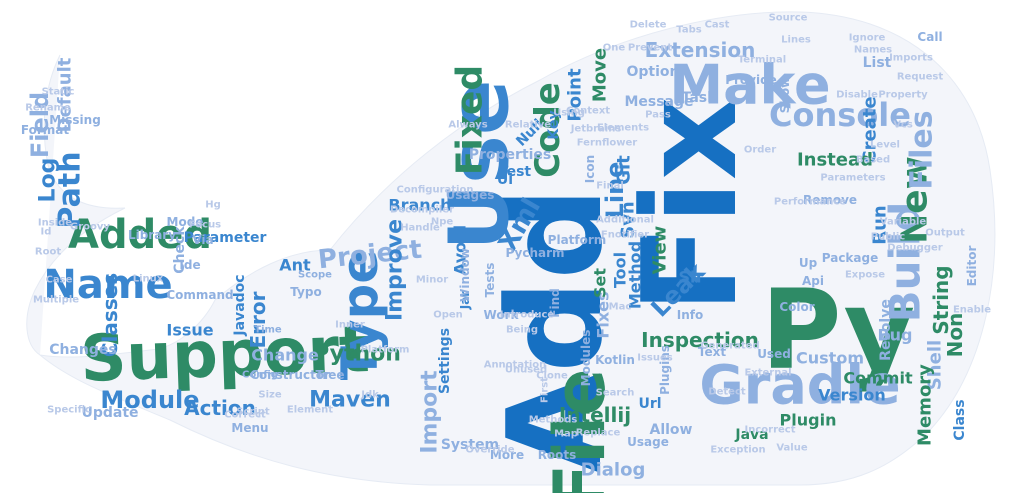  What do you see at coordinates (575, 95) in the screenshot?
I see `word-point: Point` at bounding box center [575, 95].